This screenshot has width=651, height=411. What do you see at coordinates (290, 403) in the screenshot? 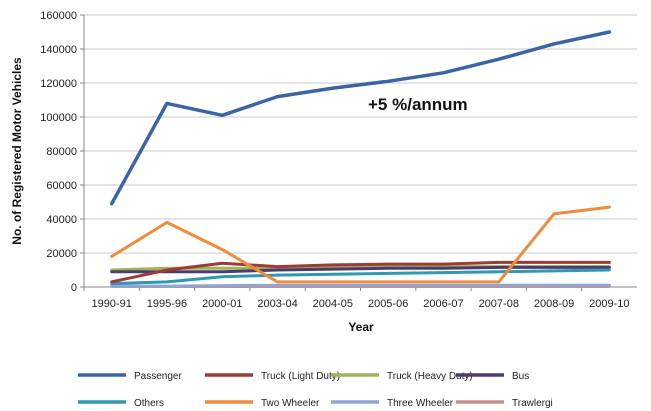
I see `legend-label: Two Wheeler` at bounding box center [290, 403].